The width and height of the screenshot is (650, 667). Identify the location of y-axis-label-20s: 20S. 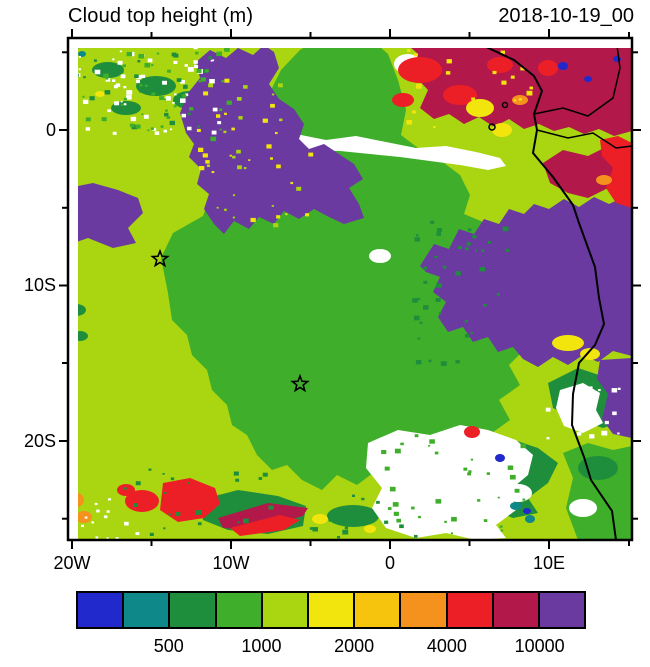
(39, 441).